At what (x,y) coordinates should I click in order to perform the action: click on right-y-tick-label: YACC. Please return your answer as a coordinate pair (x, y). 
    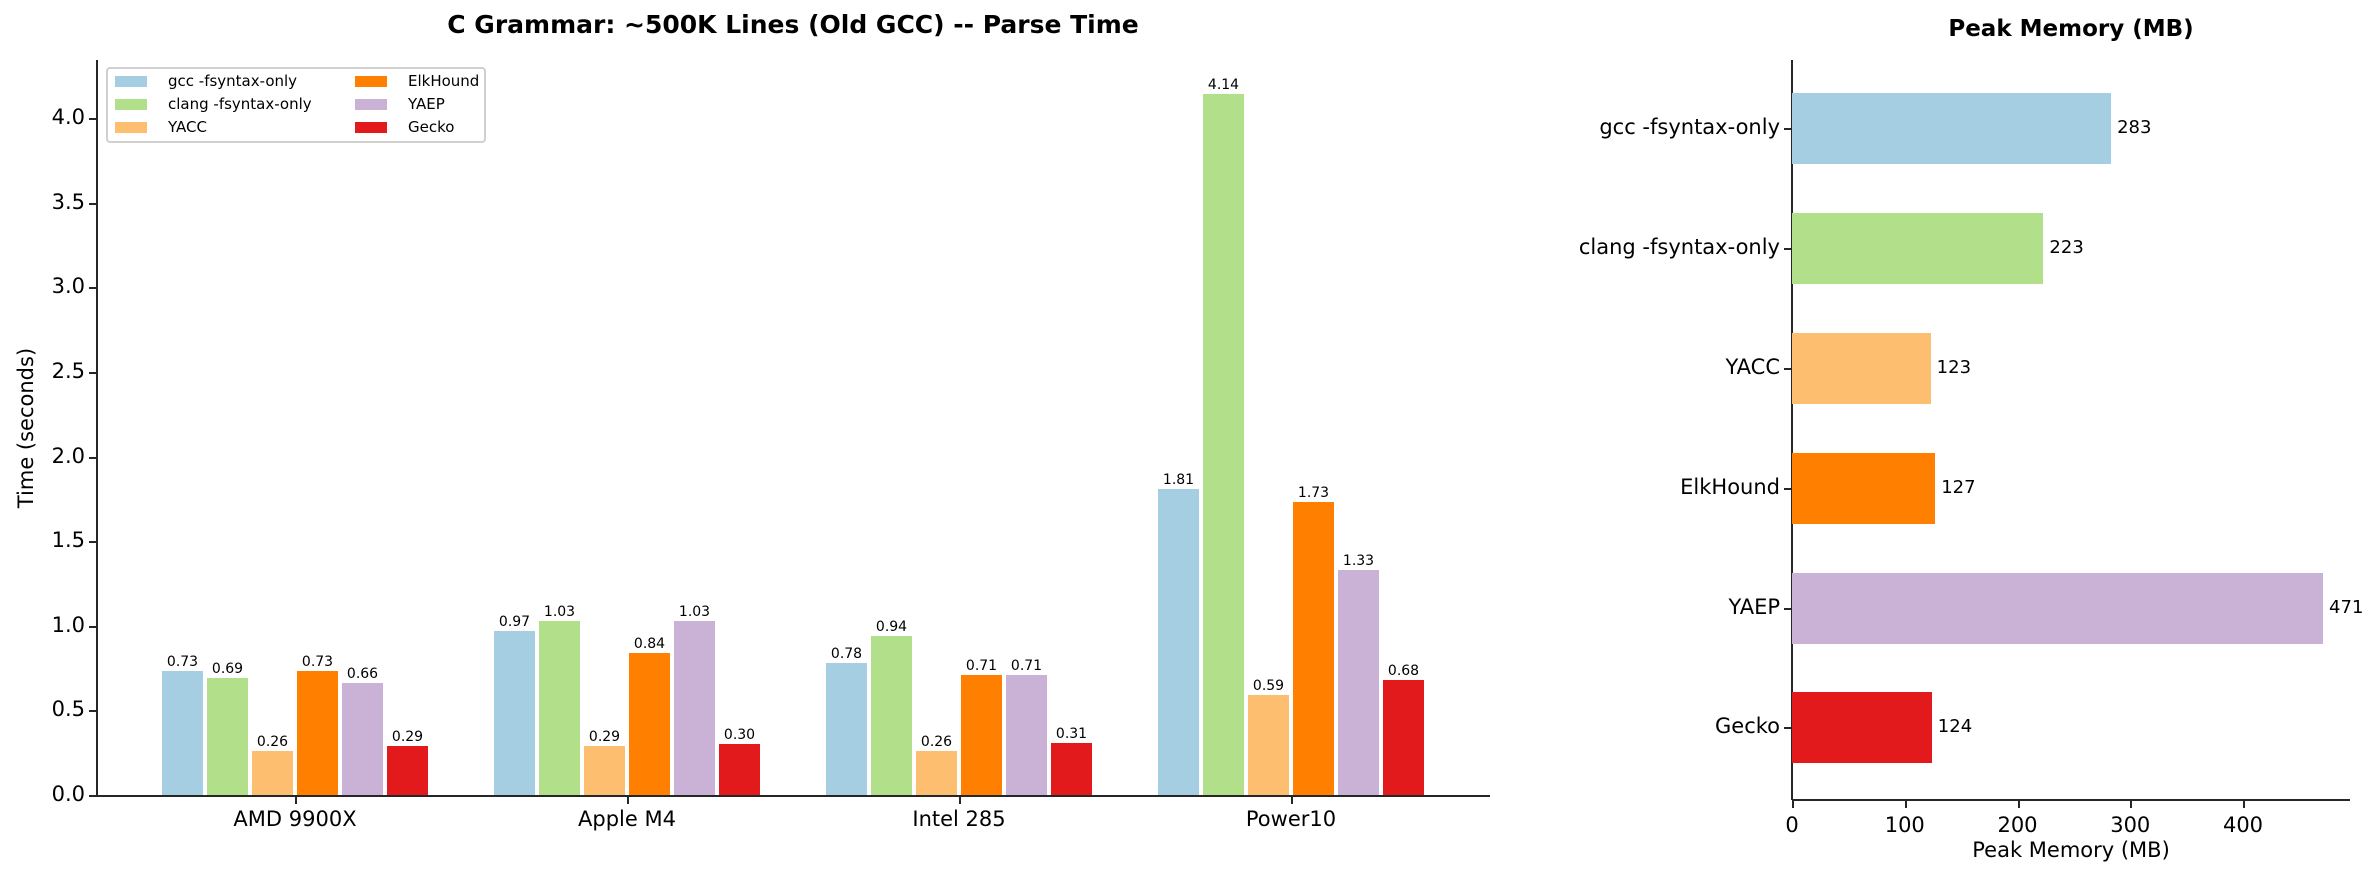
    Looking at the image, I should click on (1752, 367).